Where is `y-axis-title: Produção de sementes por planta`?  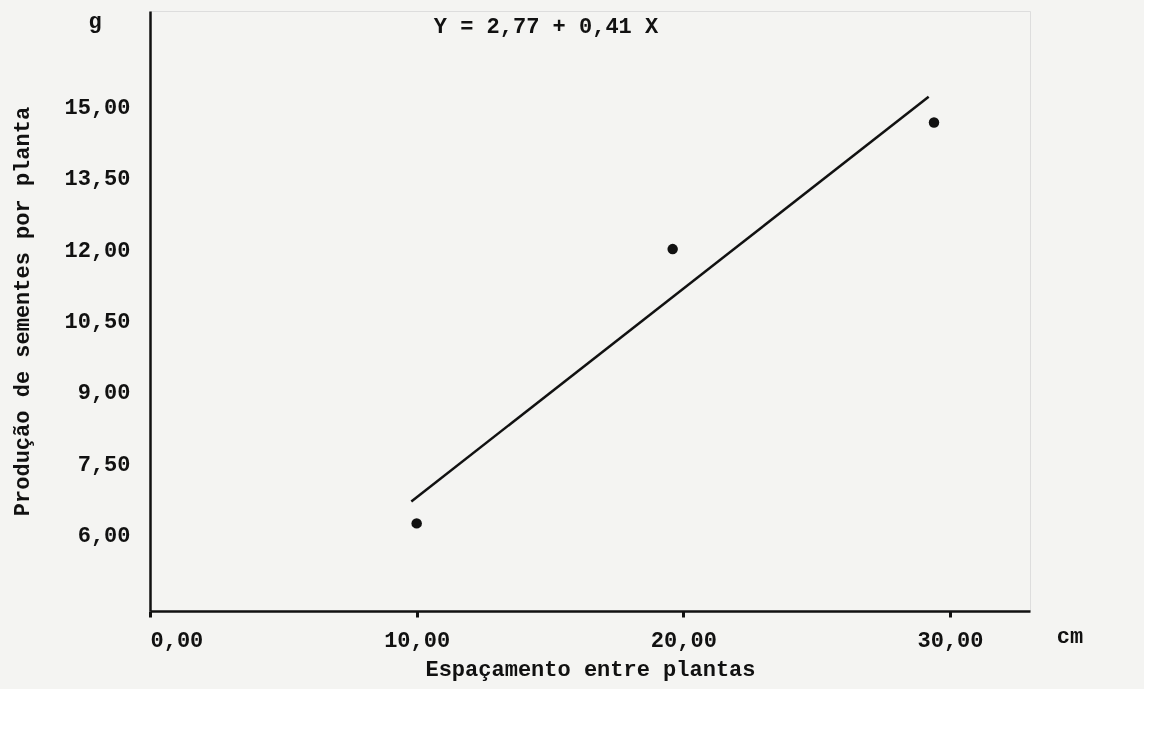 y-axis-title: Produção de sementes por planta is located at coordinates (24, 311).